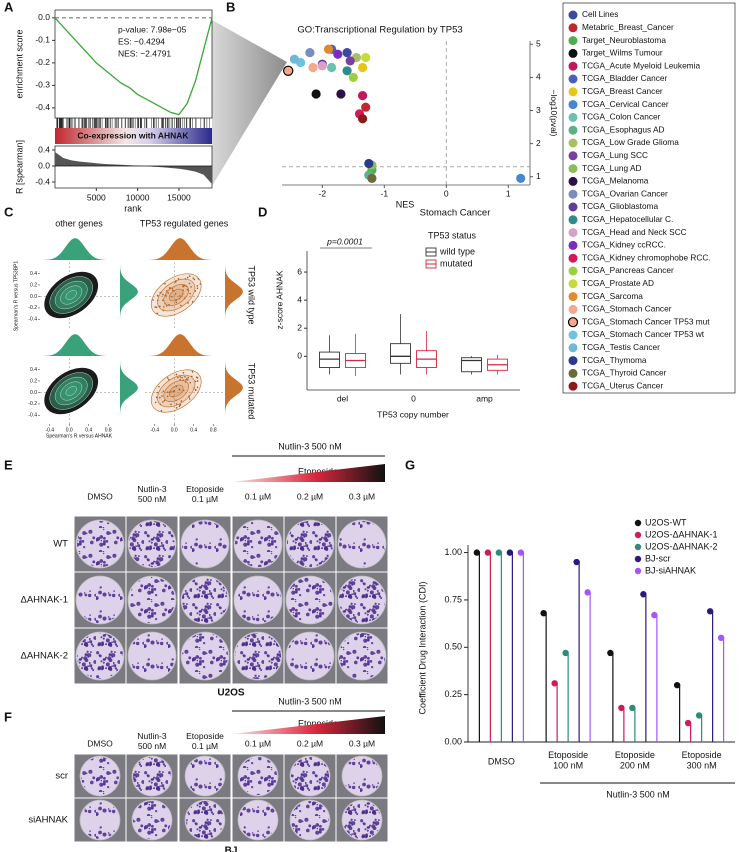 The image size is (739, 852). What do you see at coordinates (635, 760) in the screenshot?
I see `x-tick-label: Etoposide 200 nM` at bounding box center [635, 760].